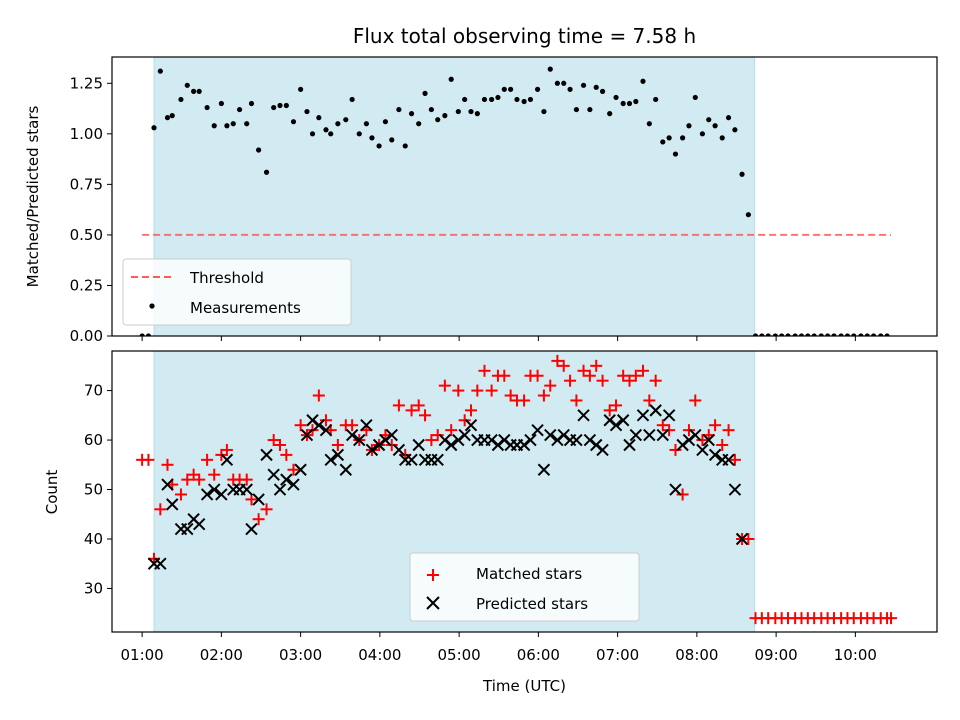 Image resolution: width=960 pixels, height=720 pixels. Describe the element at coordinates (152, 306) in the screenshot. I see `measurements-legend-swatch` at that location.